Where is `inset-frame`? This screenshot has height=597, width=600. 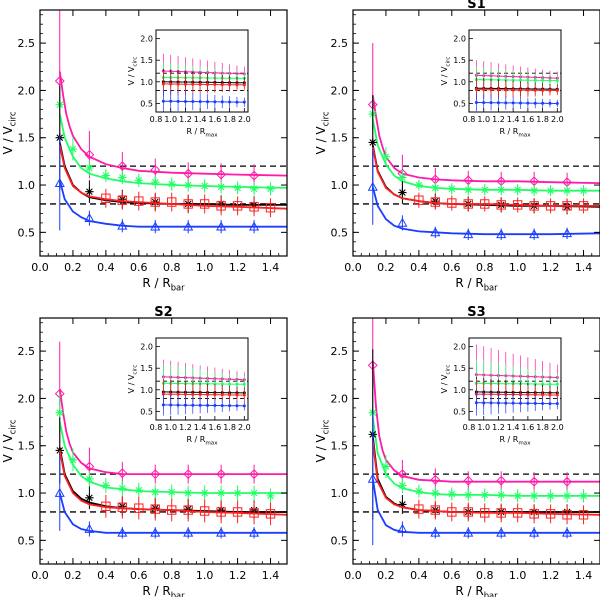
inset-frame is located at coordinates (202, 71).